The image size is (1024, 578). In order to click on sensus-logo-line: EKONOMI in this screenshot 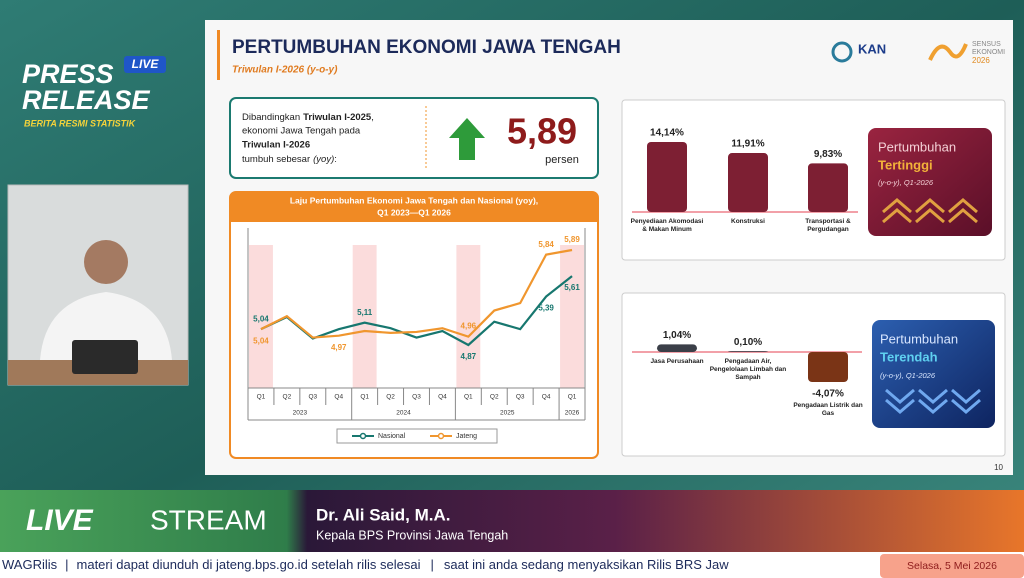, I will do `click(988, 52)`.